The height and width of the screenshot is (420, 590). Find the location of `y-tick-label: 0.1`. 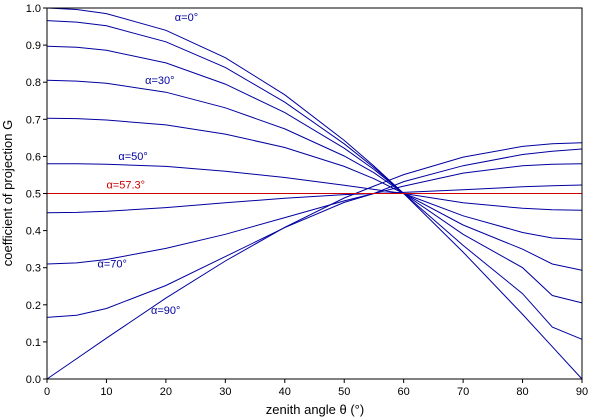

y-tick-label: 0.1 is located at coordinates (33, 343).